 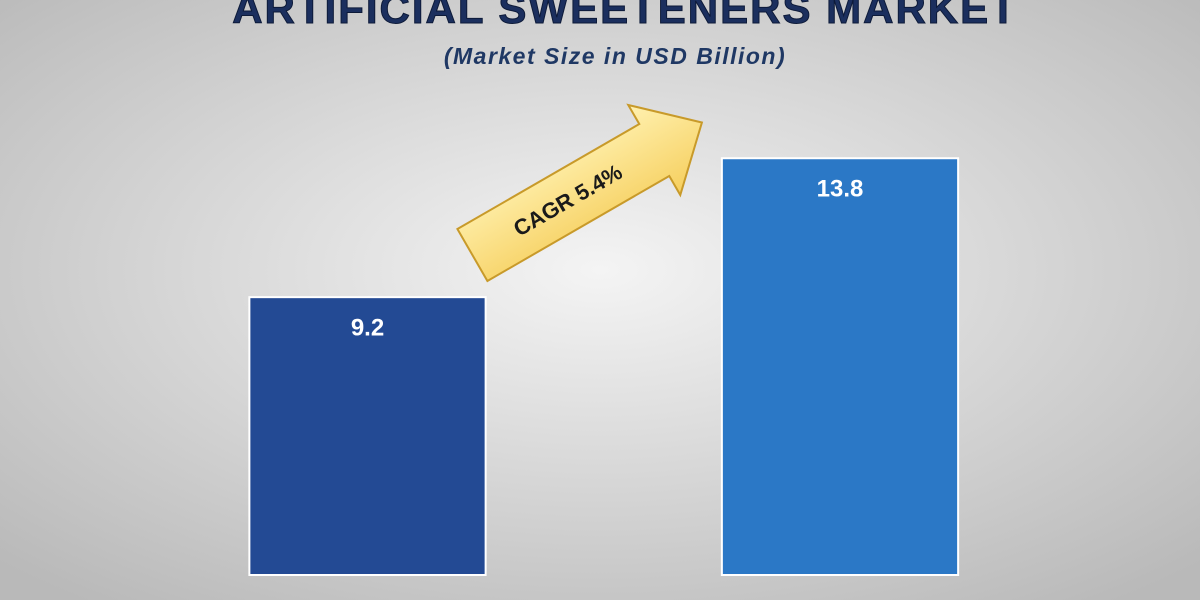 What do you see at coordinates (615, 56) in the screenshot?
I see `chart-subtitle: (Market Size in USD Billion)` at bounding box center [615, 56].